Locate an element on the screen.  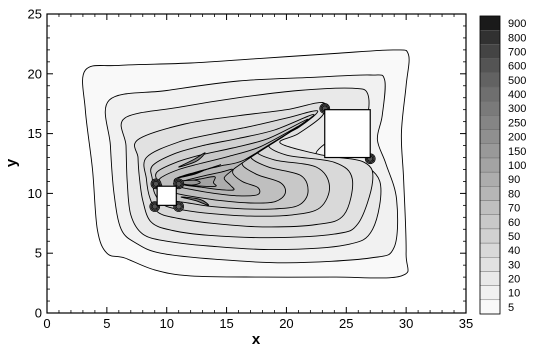
colorbar-label: 30 is located at coordinates (514, 265).